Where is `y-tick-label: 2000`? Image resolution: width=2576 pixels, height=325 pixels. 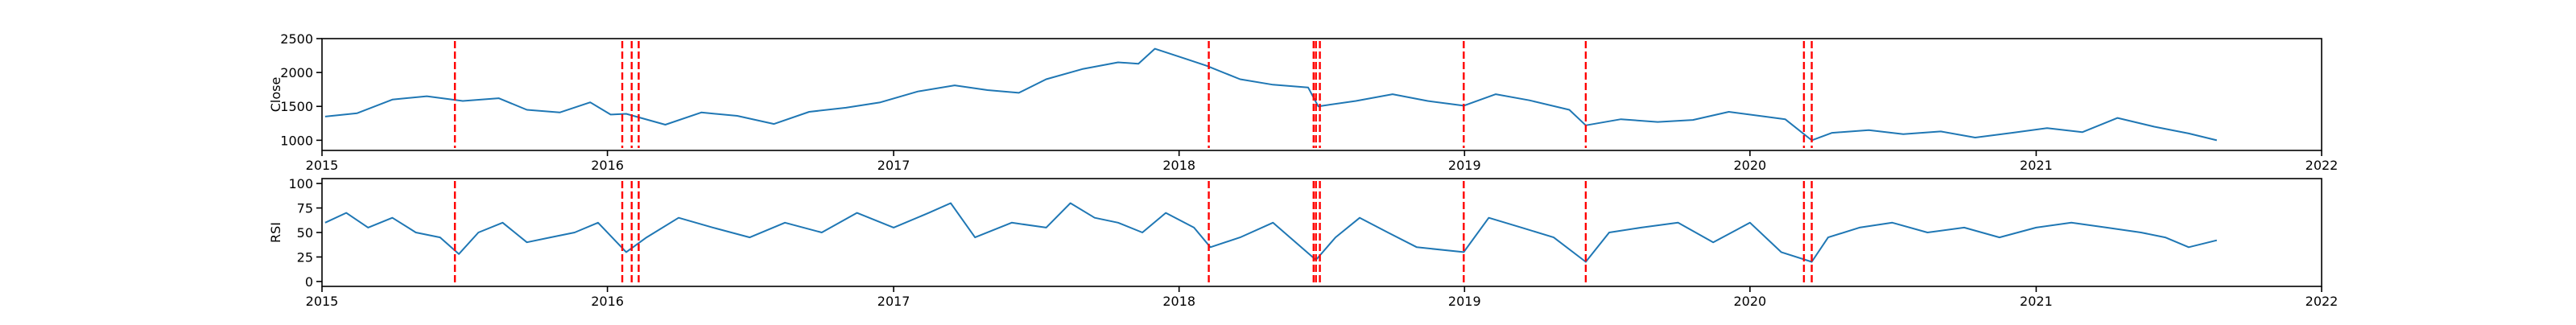 y-tick-label: 2000 is located at coordinates (296, 72).